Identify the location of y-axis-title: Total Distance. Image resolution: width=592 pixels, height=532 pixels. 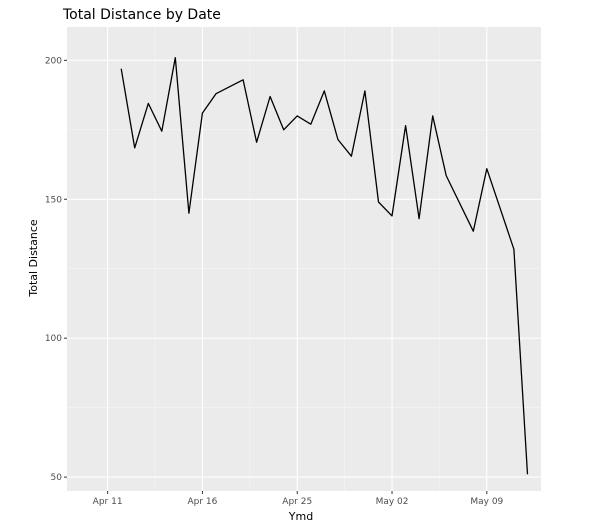
(33, 258).